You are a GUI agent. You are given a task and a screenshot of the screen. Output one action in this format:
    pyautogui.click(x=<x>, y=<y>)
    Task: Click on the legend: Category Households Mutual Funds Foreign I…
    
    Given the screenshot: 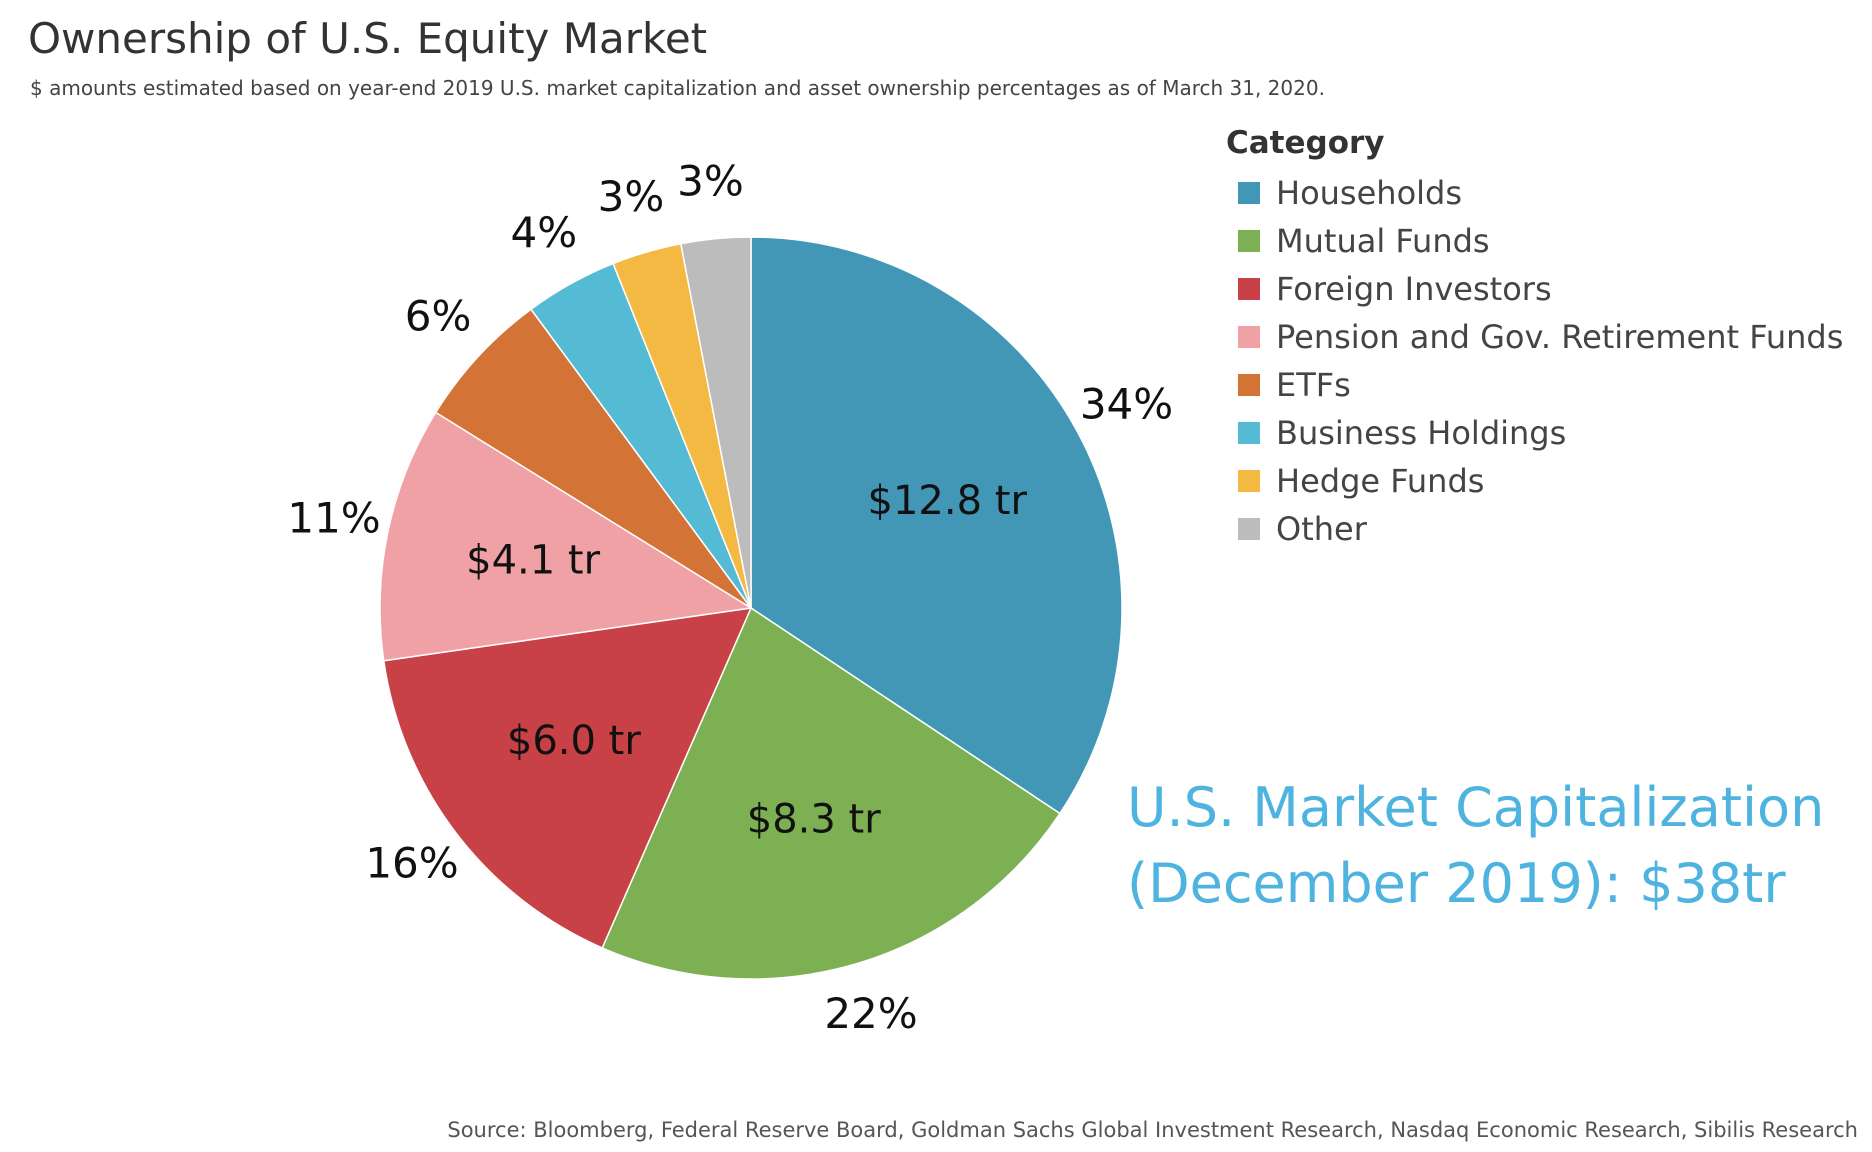 What is the action you would take?
    pyautogui.click(x=1534, y=339)
    